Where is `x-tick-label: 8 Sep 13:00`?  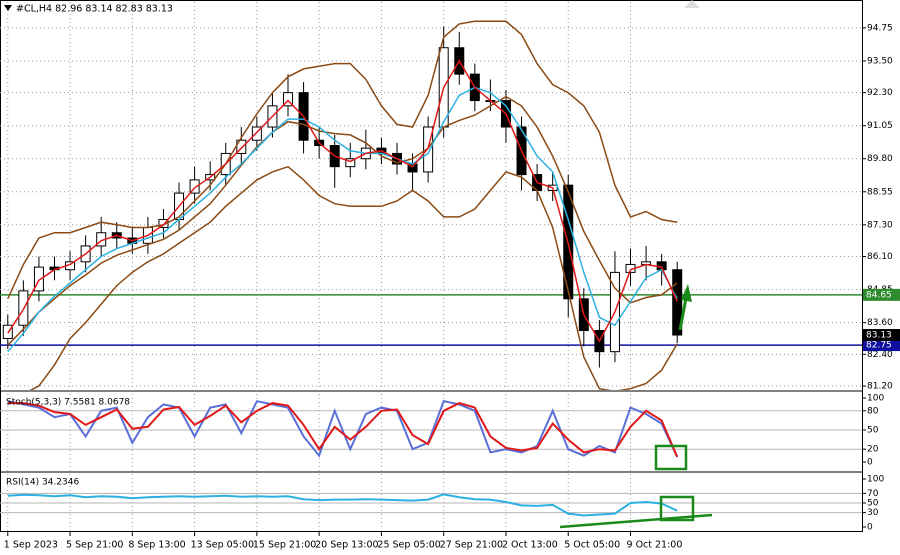
x-tick-label: 8 Sep 13:00 is located at coordinates (156, 545).